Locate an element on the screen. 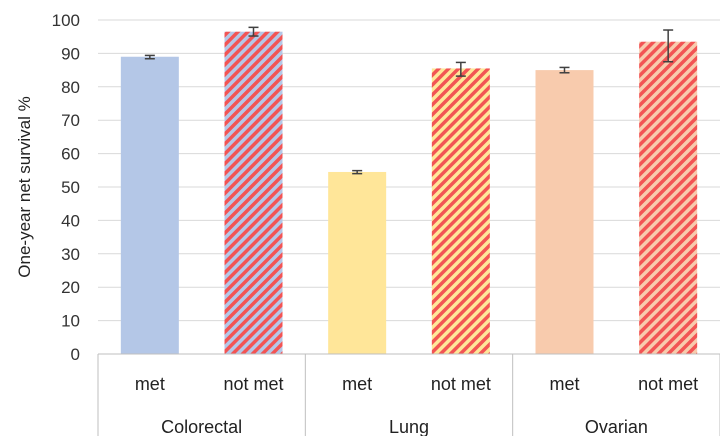 This screenshot has width=720, height=436. group-label: Ovarian is located at coordinates (616, 426).